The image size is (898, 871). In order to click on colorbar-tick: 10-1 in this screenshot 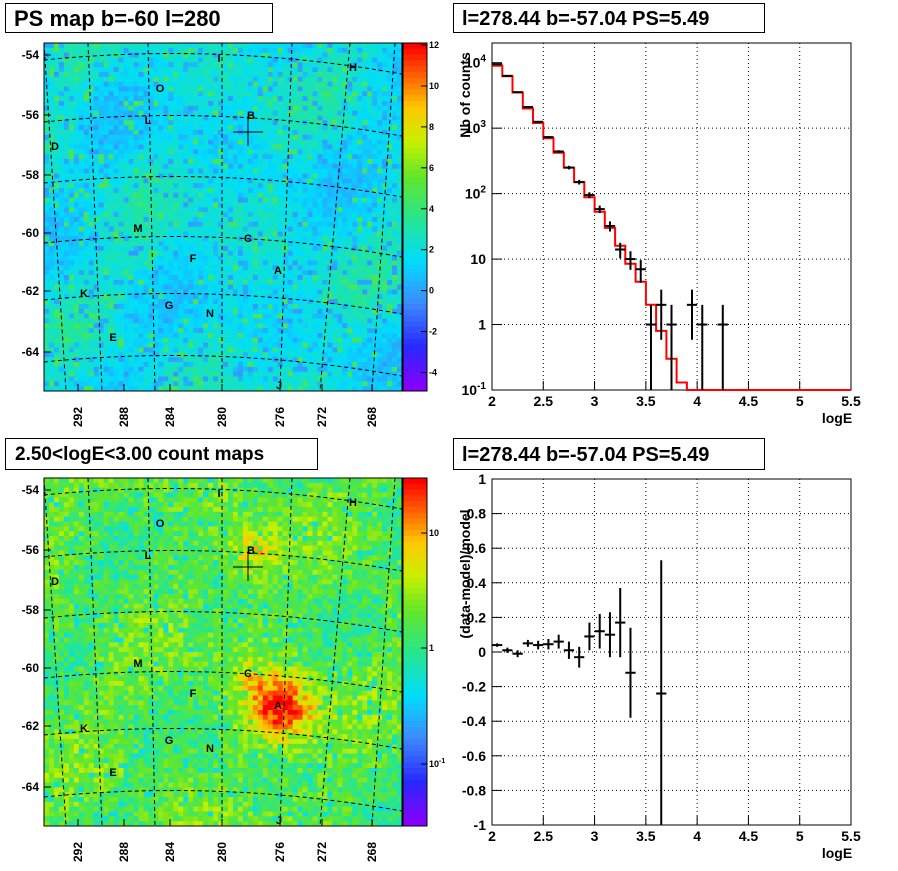, I will do `click(437, 763)`.